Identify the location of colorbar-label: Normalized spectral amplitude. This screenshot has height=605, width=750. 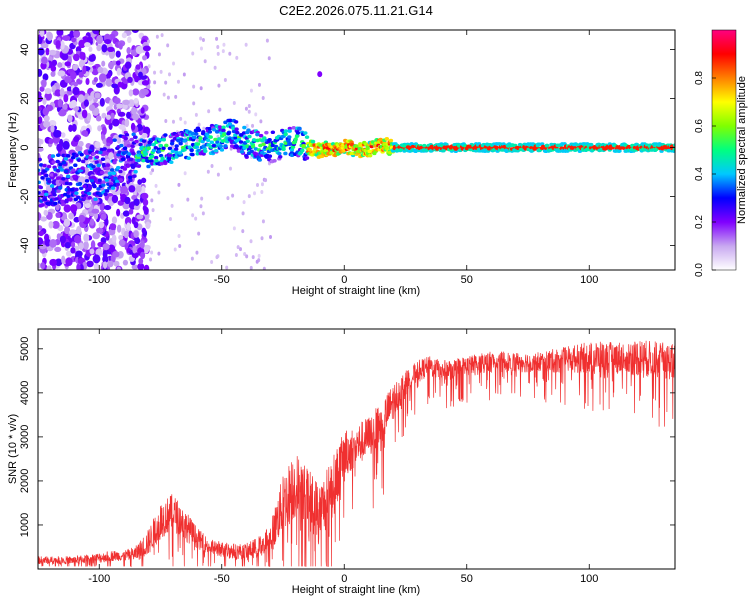
(742, 150).